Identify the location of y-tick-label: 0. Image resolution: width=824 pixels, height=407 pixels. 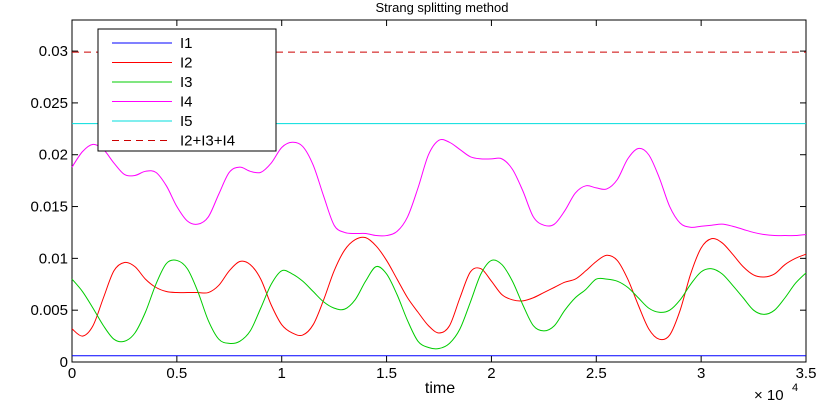
(64, 362).